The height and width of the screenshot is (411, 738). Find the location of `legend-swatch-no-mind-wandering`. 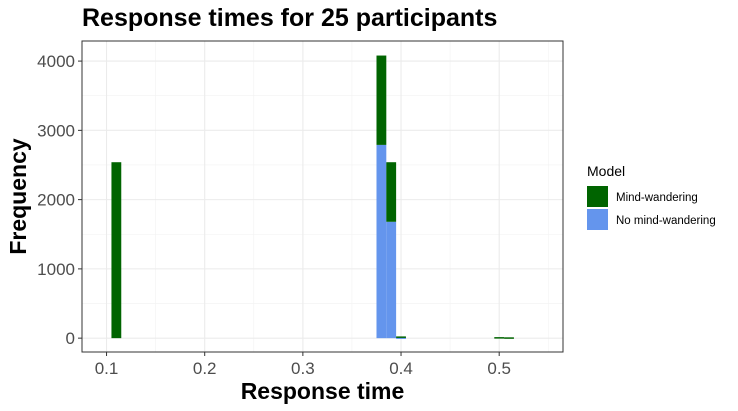

legend-swatch-no-mind-wandering is located at coordinates (597, 219).